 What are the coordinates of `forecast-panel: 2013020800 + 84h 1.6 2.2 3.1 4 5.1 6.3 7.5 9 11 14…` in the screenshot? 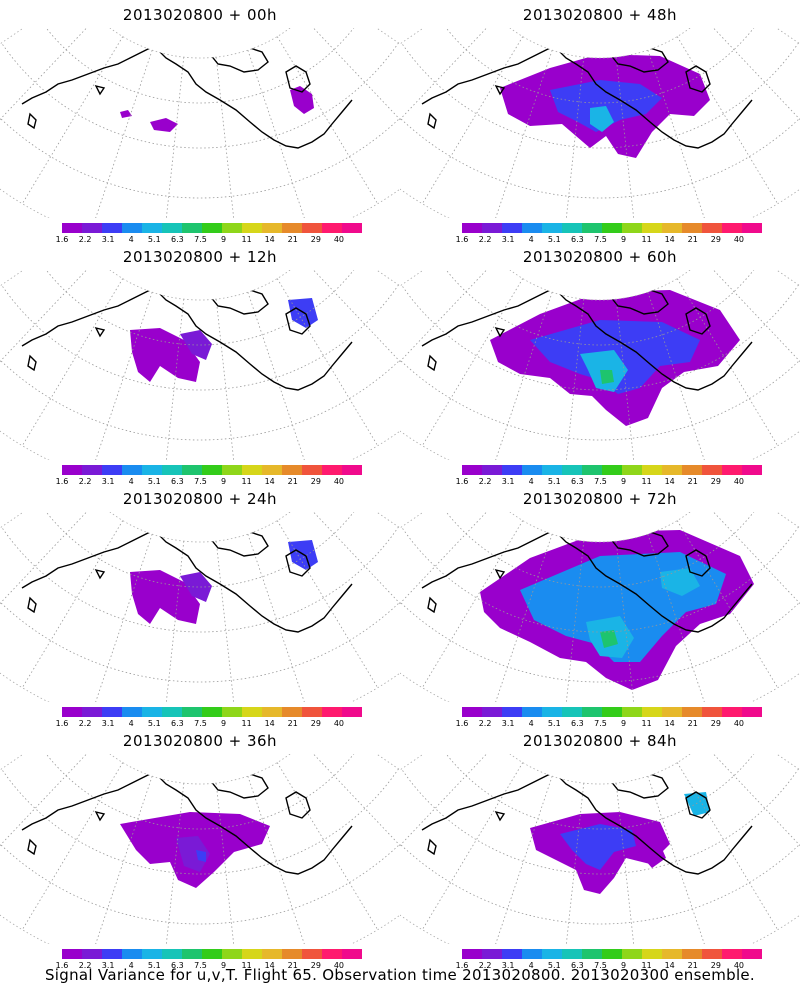 It's located at (600, 848).